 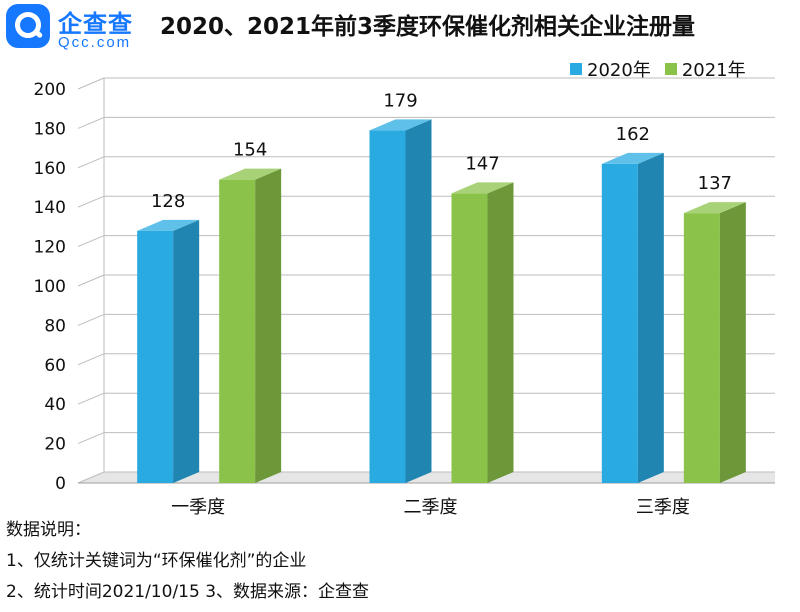 I want to click on brand-logo: 企查查 Qcc.com, so click(x=80, y=30).